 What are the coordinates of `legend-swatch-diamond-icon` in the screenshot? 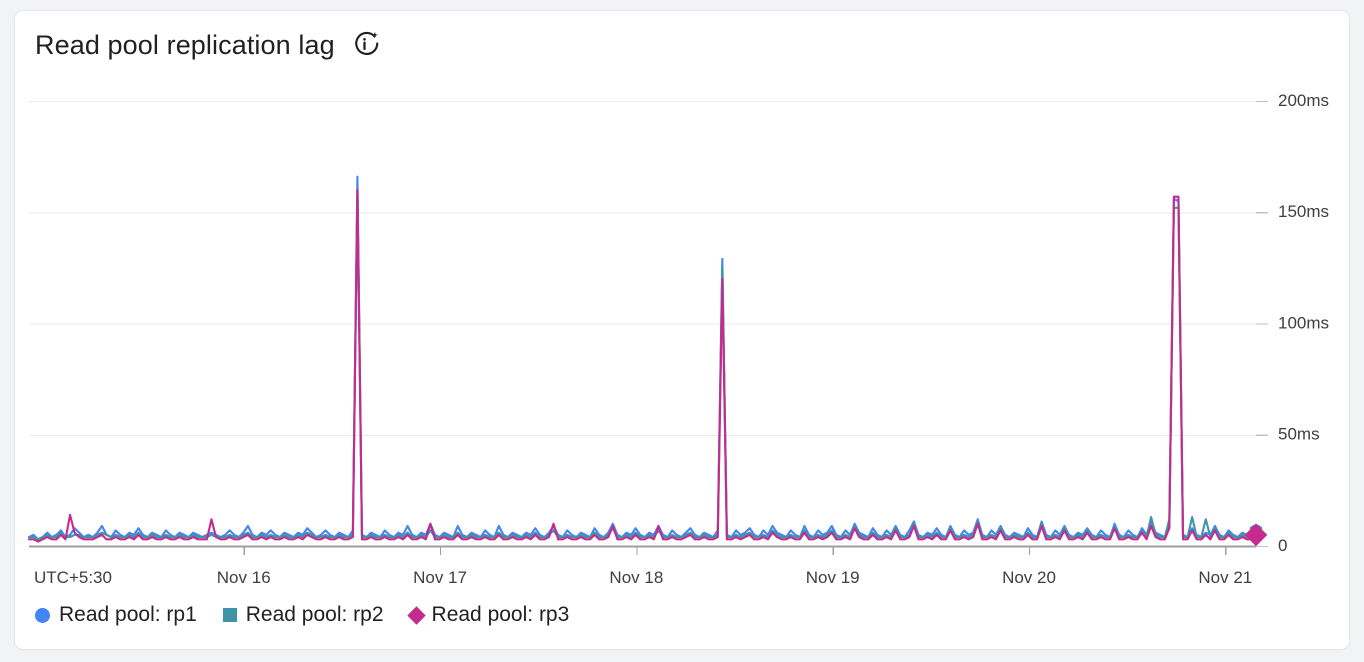 It's located at (416, 615).